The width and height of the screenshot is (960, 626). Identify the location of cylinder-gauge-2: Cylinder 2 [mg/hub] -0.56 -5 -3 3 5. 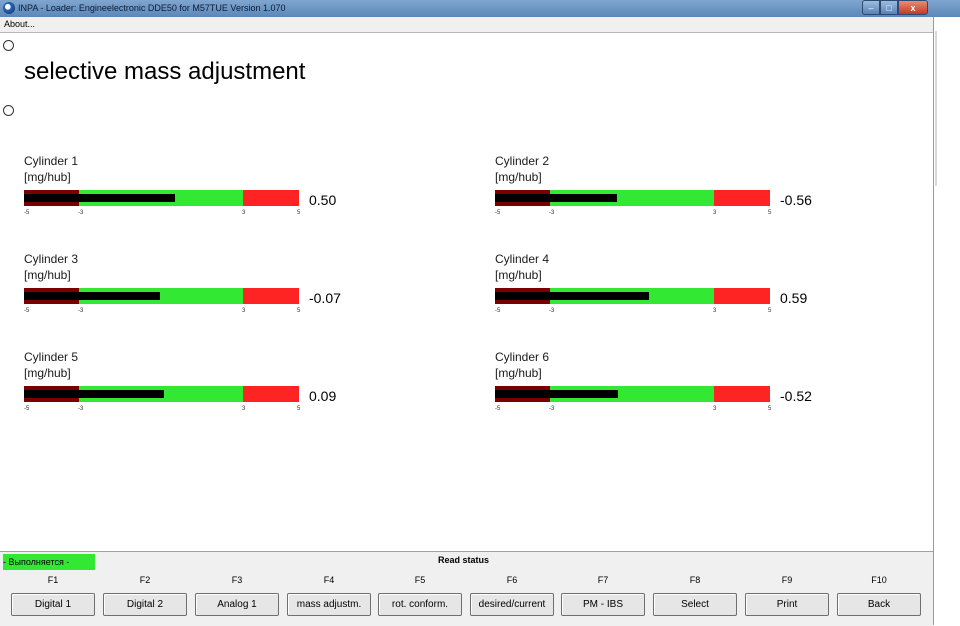
(660, 194).